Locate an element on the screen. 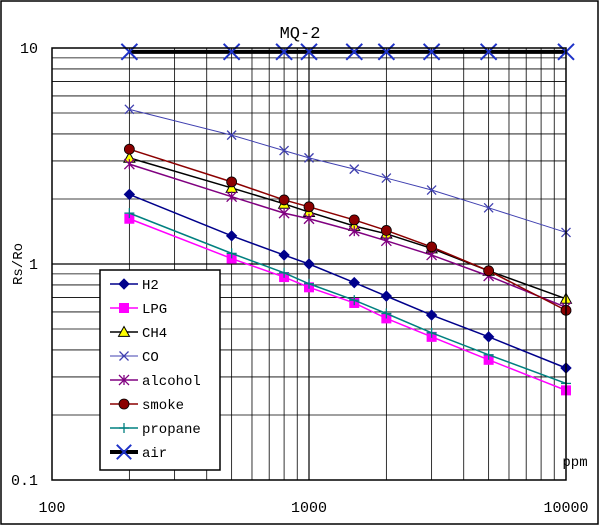 Image resolution: width=600 pixels, height=526 pixels. legend-item-alcohol: alcohol is located at coordinates (155, 382).